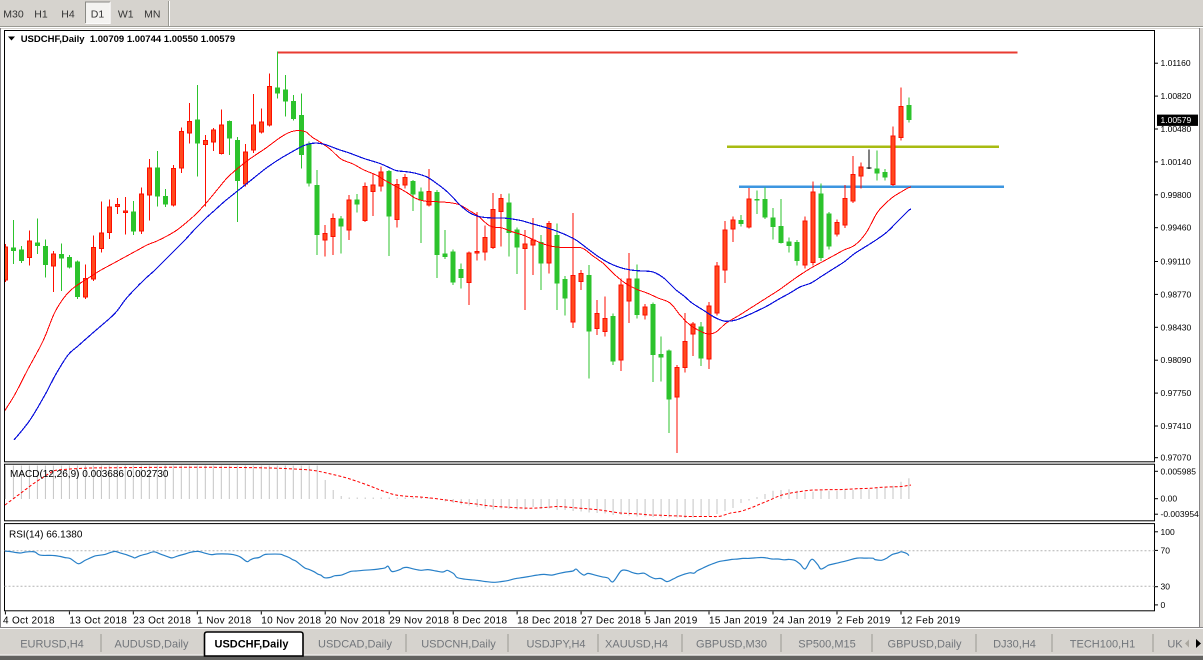 This screenshot has height=660, width=1203. What do you see at coordinates (224, 621) in the screenshot?
I see `svg-text: 1 Nov 2018` at bounding box center [224, 621].